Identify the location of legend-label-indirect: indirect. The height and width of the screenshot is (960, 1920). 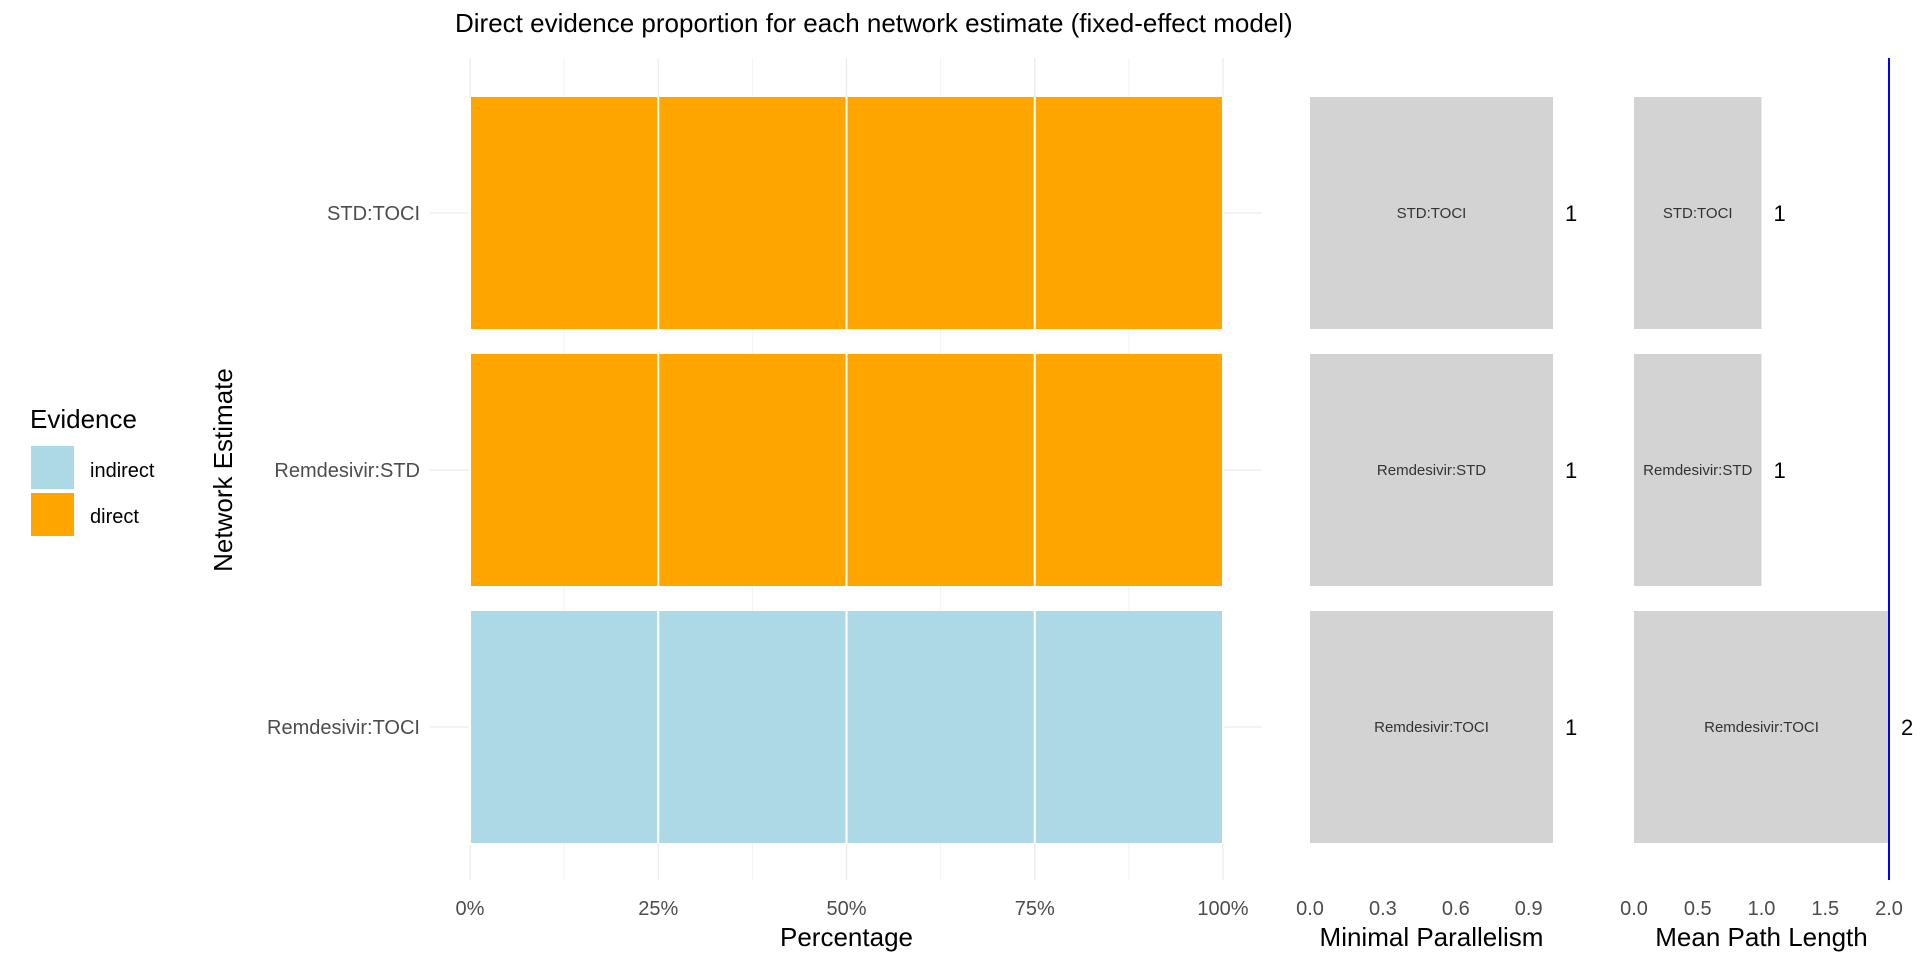
(122, 471).